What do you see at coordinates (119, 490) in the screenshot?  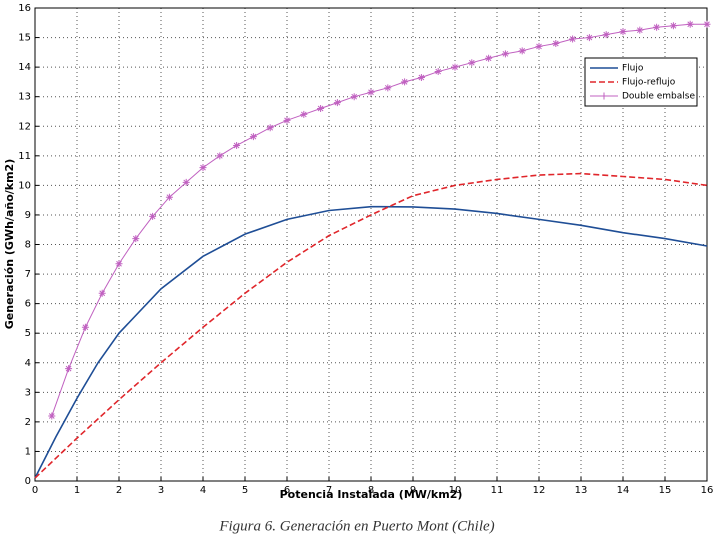 I see `x-tick-label: 2` at bounding box center [119, 490].